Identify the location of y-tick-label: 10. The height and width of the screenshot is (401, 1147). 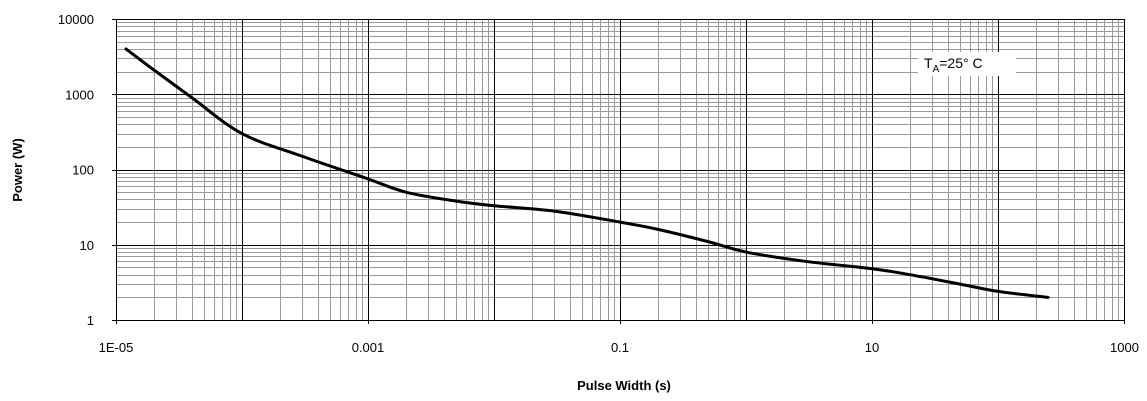
(87, 245).